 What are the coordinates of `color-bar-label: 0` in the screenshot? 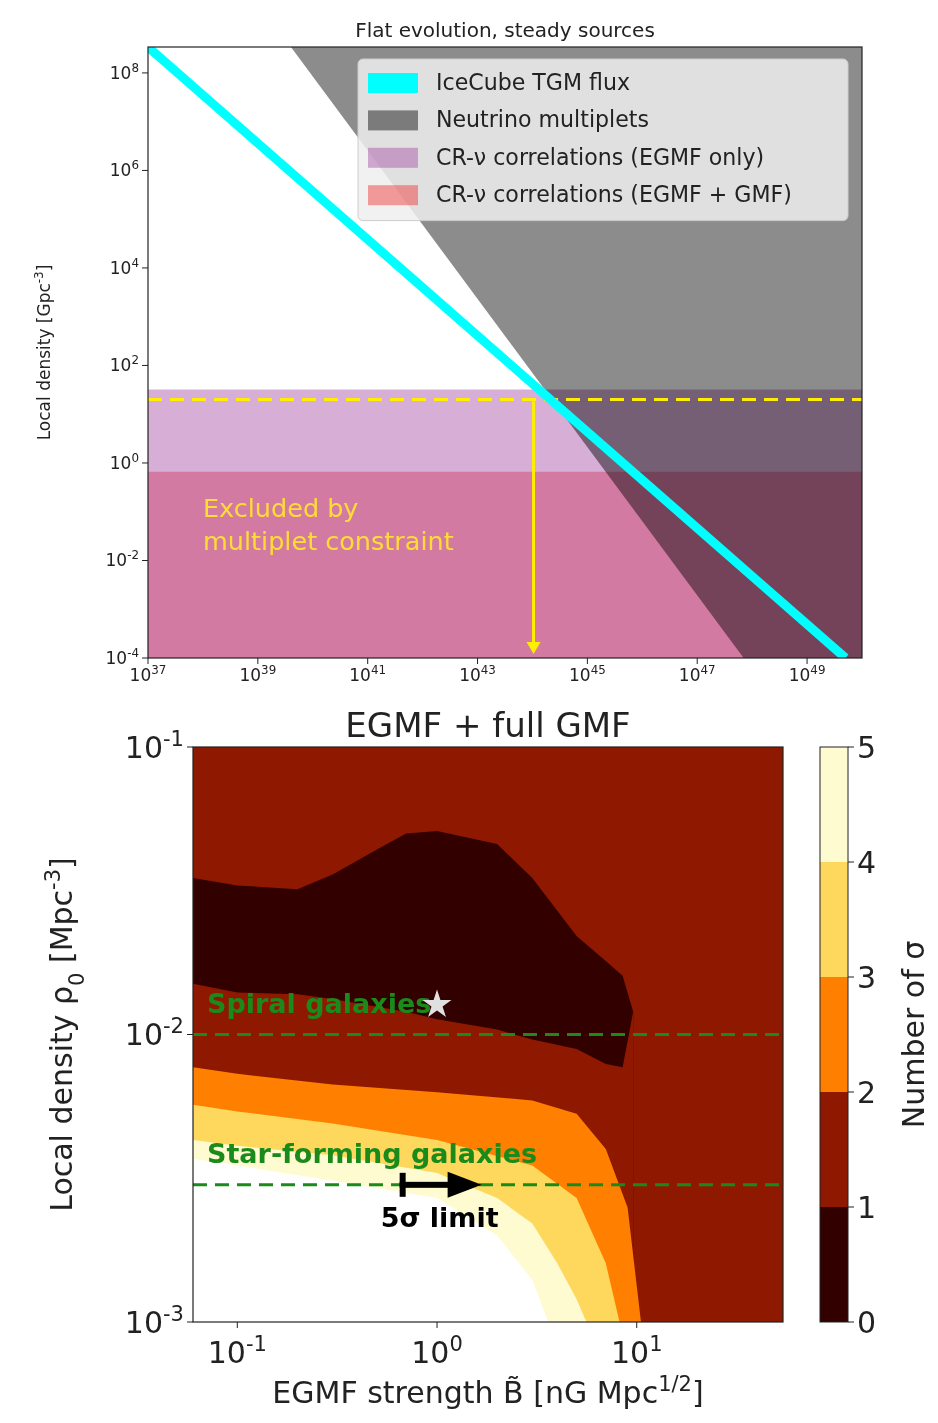 It's located at (867, 1322).